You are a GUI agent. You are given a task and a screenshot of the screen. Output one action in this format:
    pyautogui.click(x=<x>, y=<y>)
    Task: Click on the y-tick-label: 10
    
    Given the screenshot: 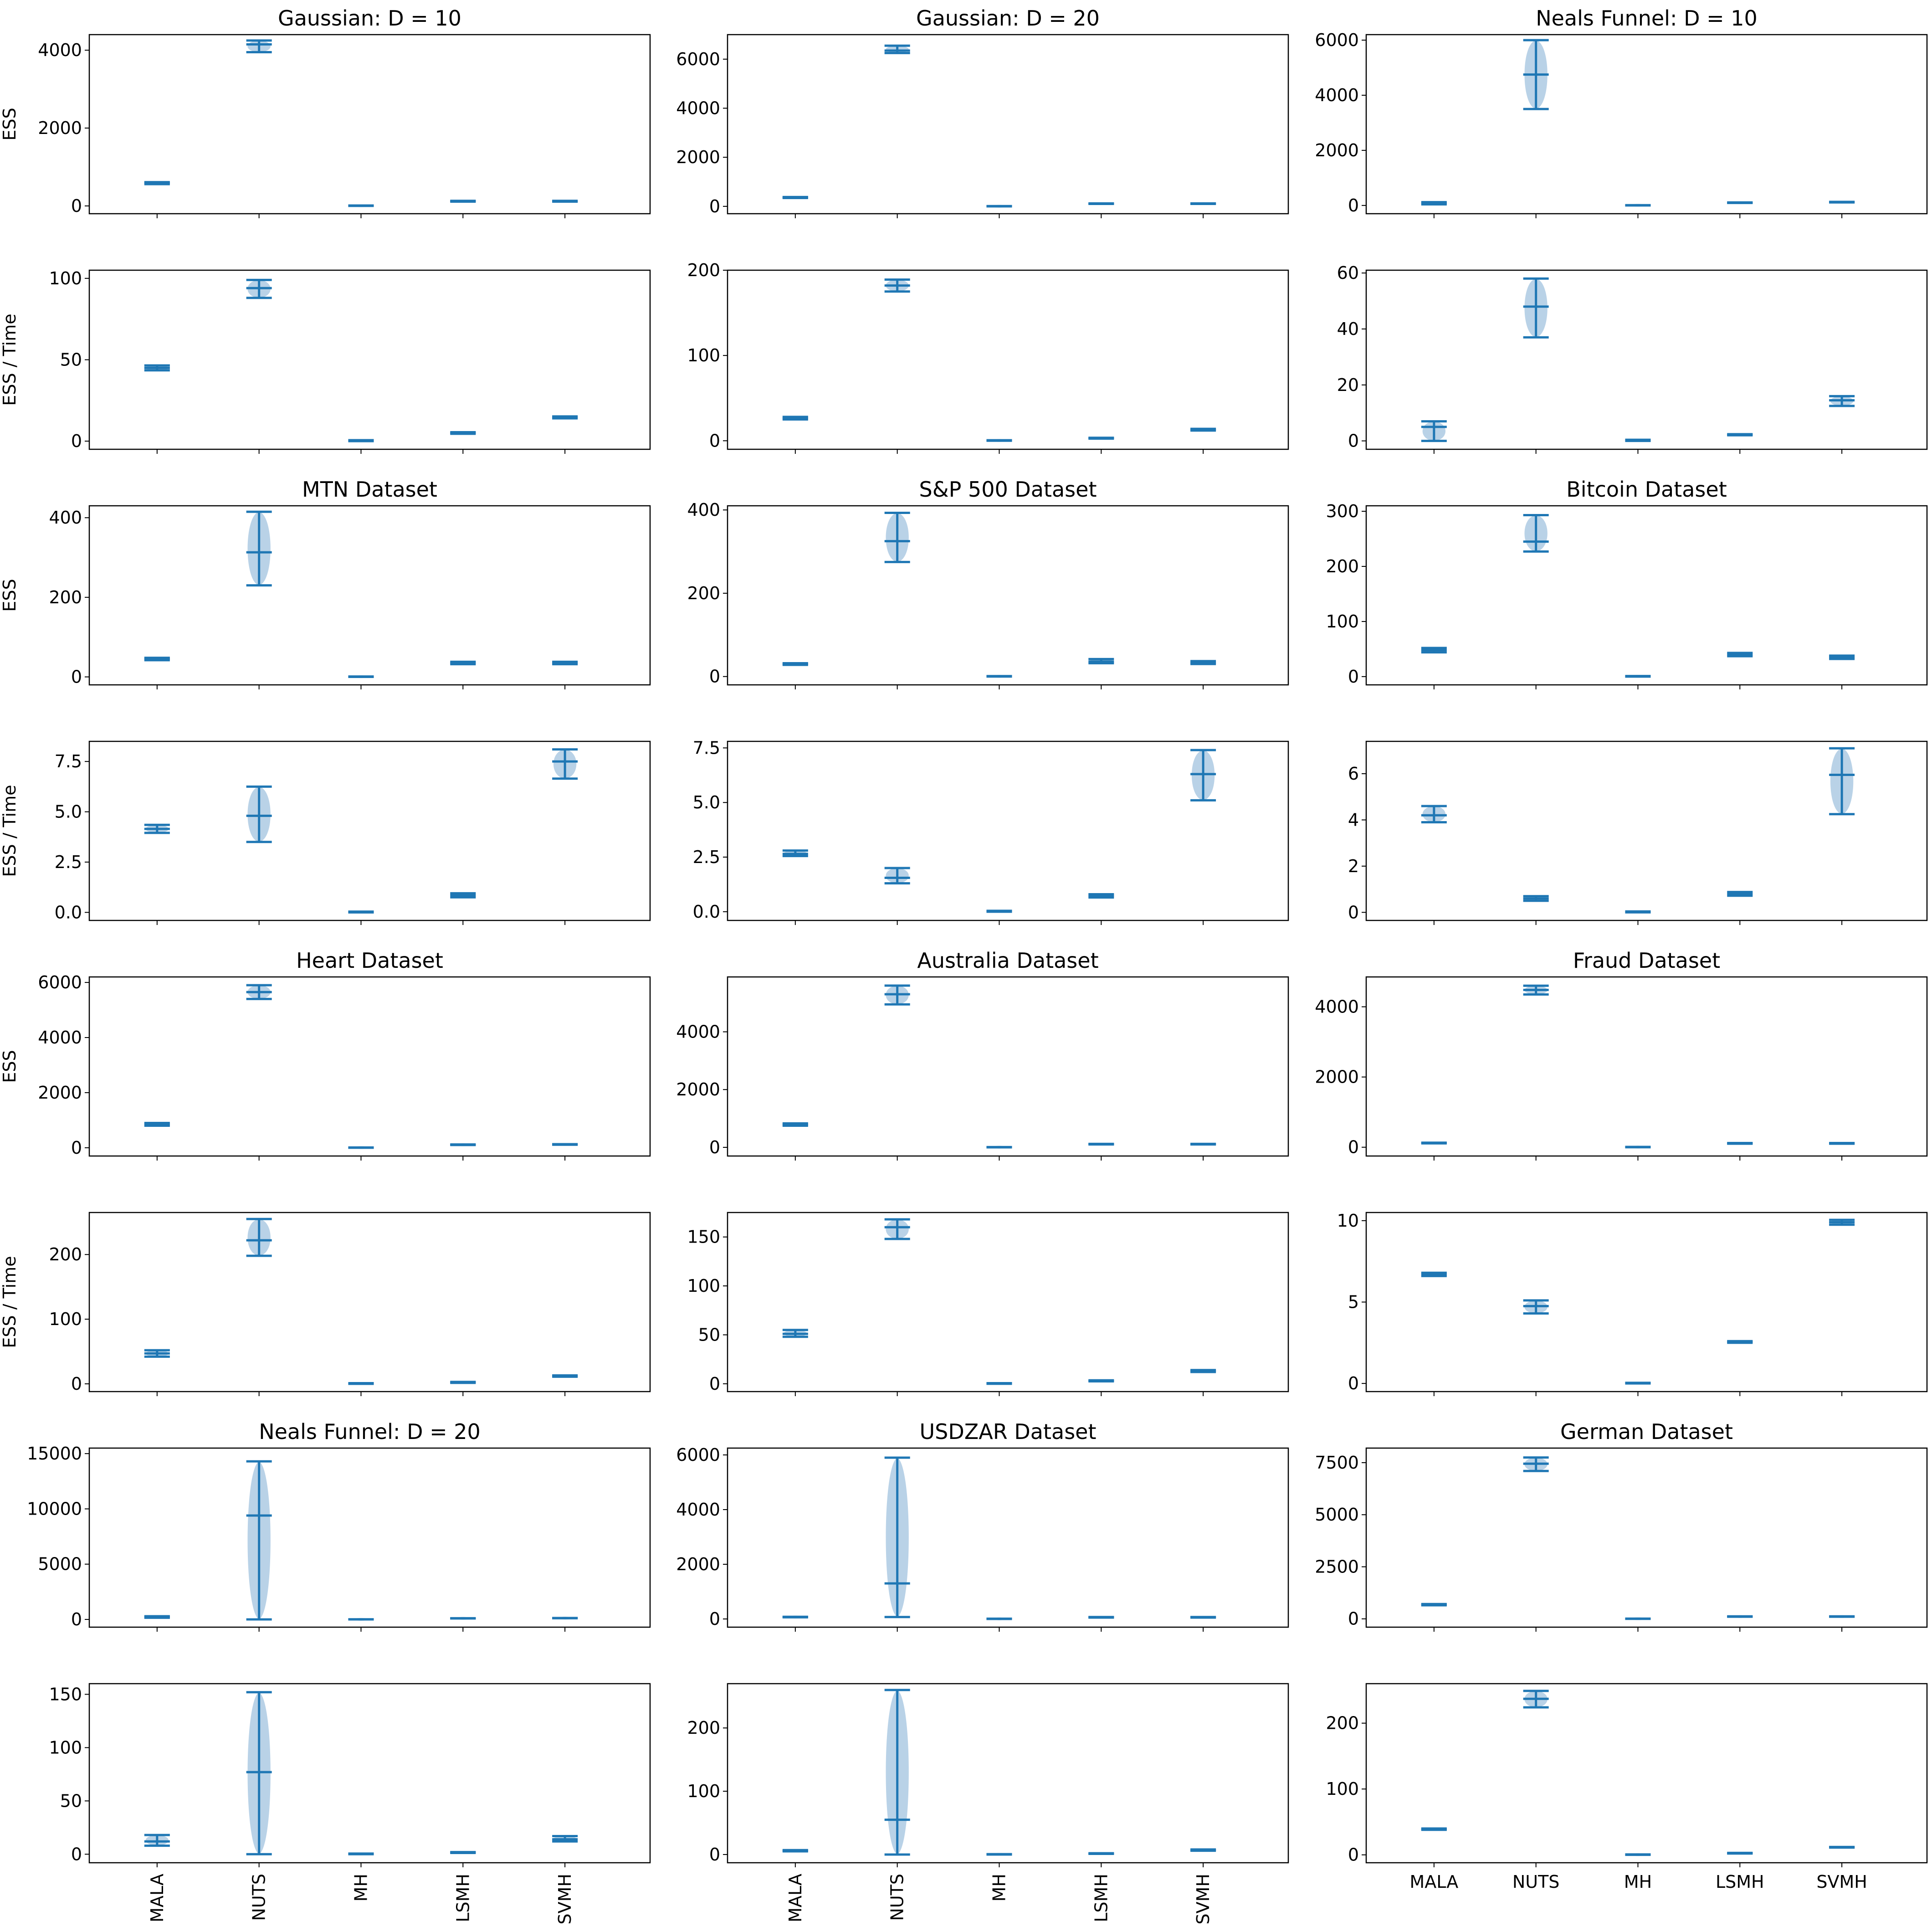 What is the action you would take?
    pyautogui.click(x=1348, y=1221)
    